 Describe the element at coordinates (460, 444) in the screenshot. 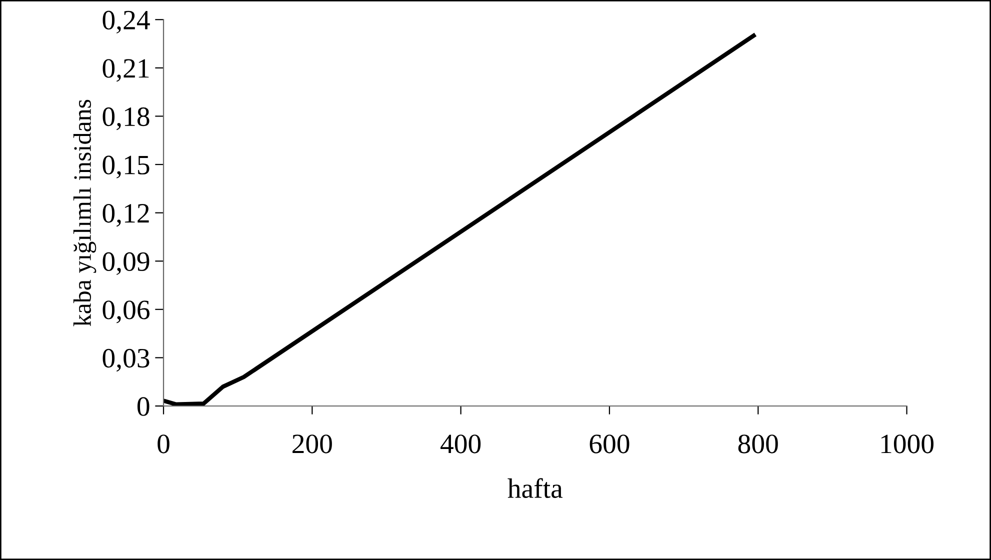

I see `x-tick-label: 400` at that location.